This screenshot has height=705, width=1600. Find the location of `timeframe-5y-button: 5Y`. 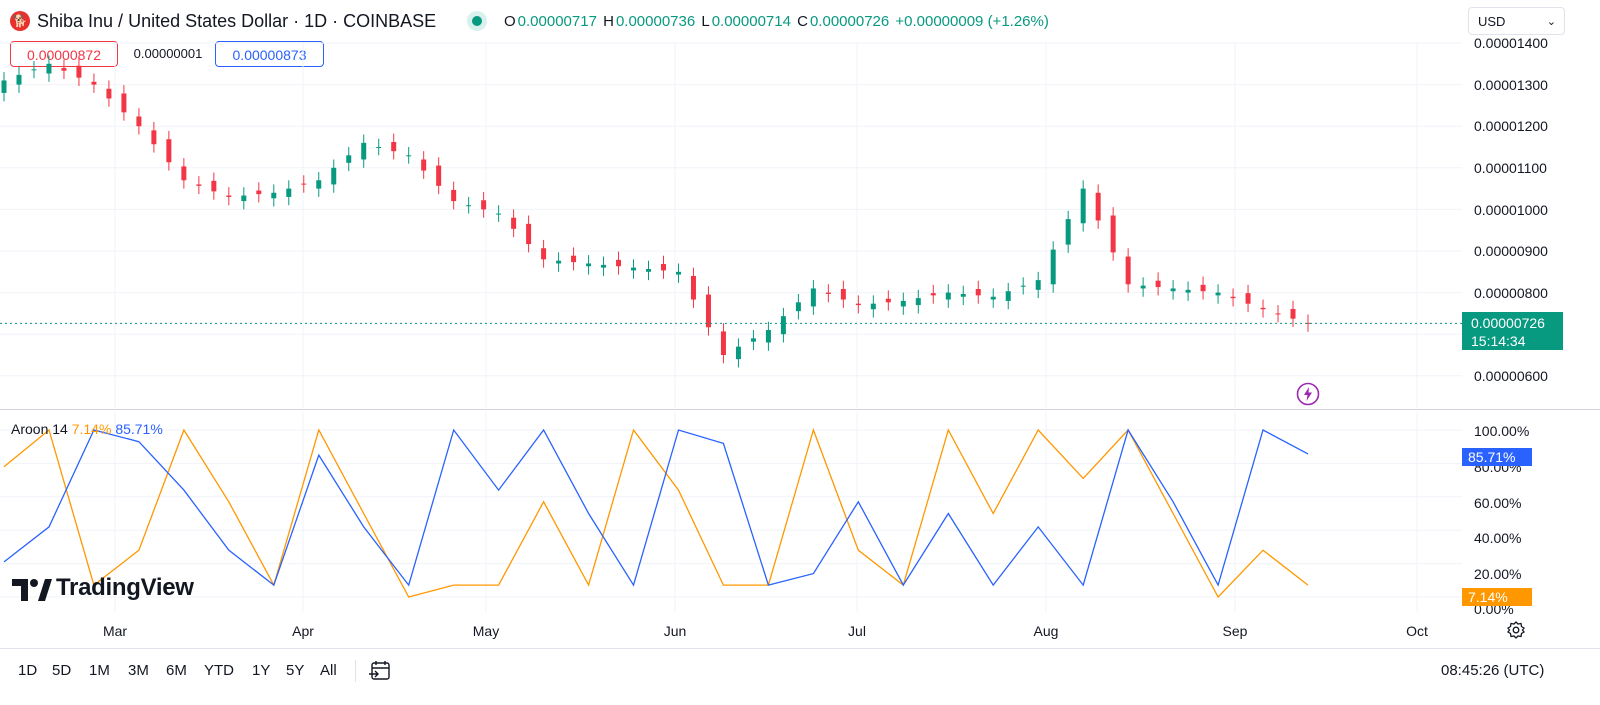

timeframe-5y-button: 5Y is located at coordinates (295, 670).